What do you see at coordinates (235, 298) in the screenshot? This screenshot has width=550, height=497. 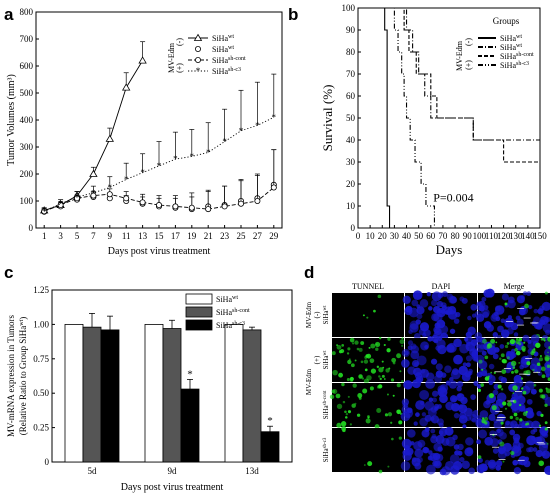 I see `chart-c-legend-label-sup: wt` at bounding box center [235, 298].